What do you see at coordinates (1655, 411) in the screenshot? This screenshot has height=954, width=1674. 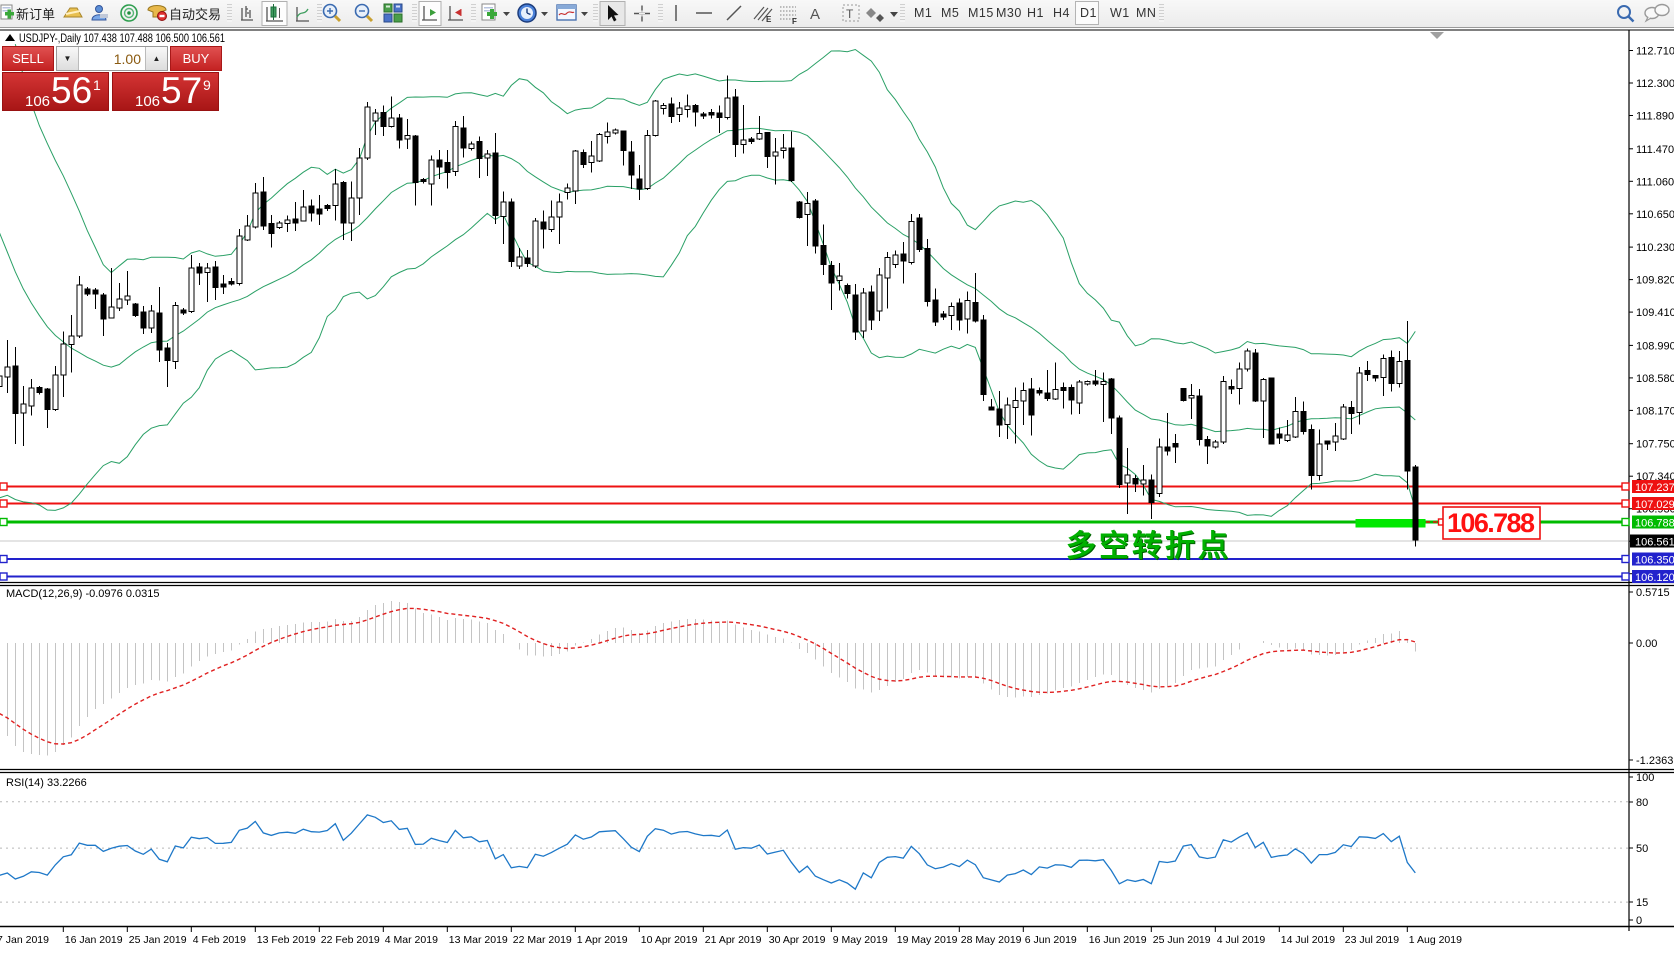 I see `svg-text: 108.170` at bounding box center [1655, 411].